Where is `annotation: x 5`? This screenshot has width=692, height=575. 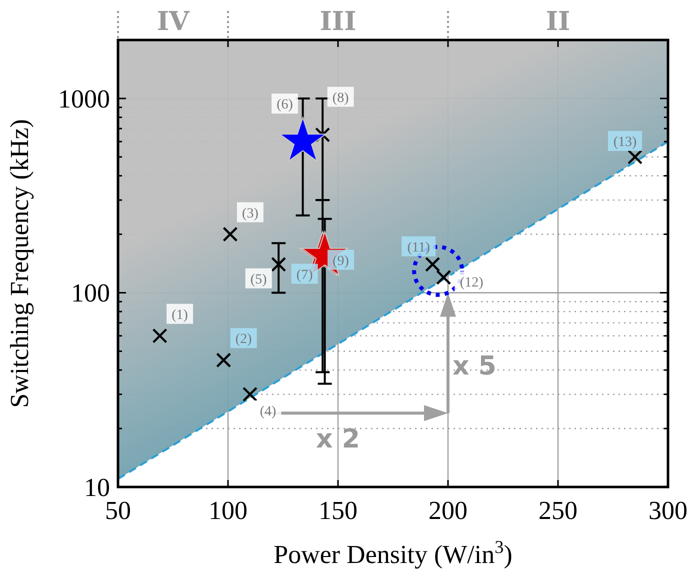
annotation: x 5 is located at coordinates (474, 366).